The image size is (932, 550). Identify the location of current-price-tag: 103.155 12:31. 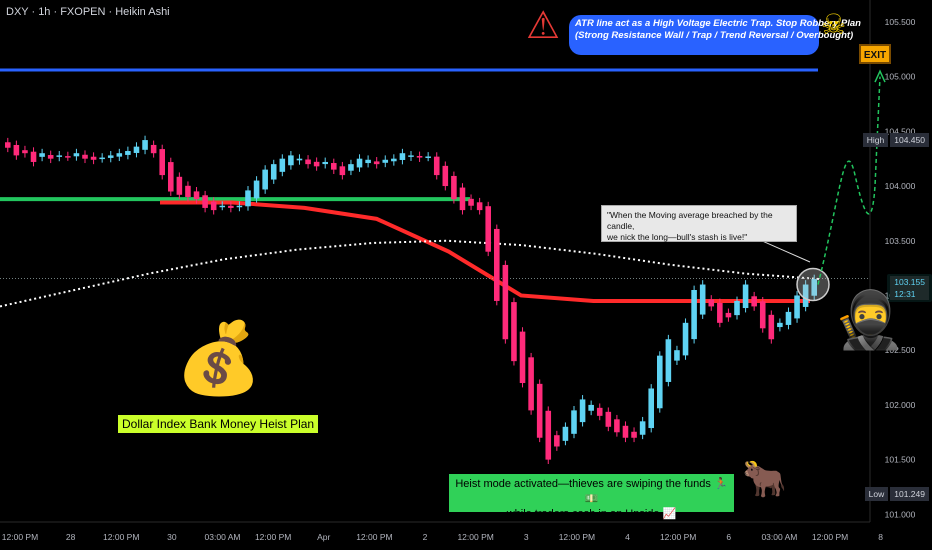
(909, 288).